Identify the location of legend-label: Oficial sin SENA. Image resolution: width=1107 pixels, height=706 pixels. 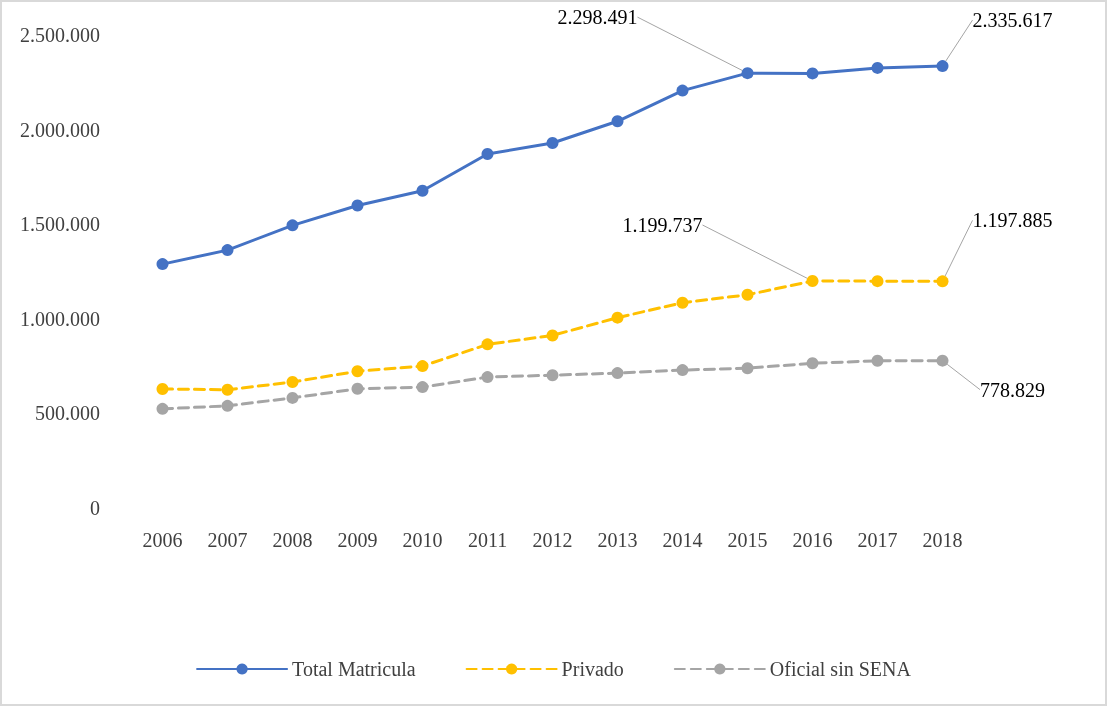
(840, 669).